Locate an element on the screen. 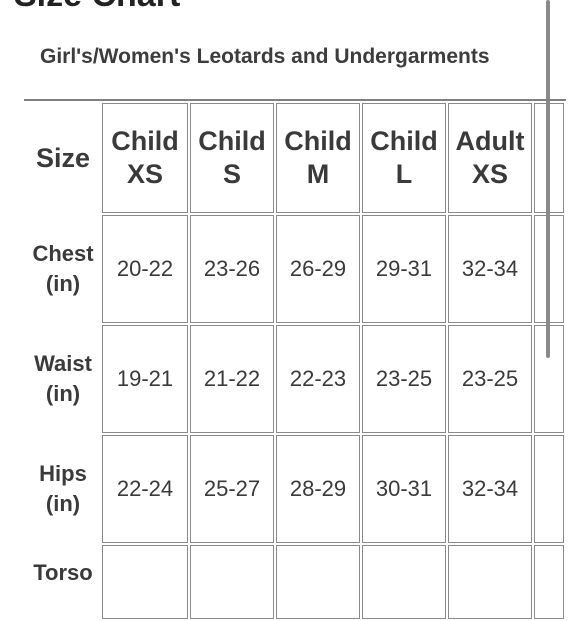 The width and height of the screenshot is (580, 621). row-header-line: Chest is located at coordinates (63, 254).